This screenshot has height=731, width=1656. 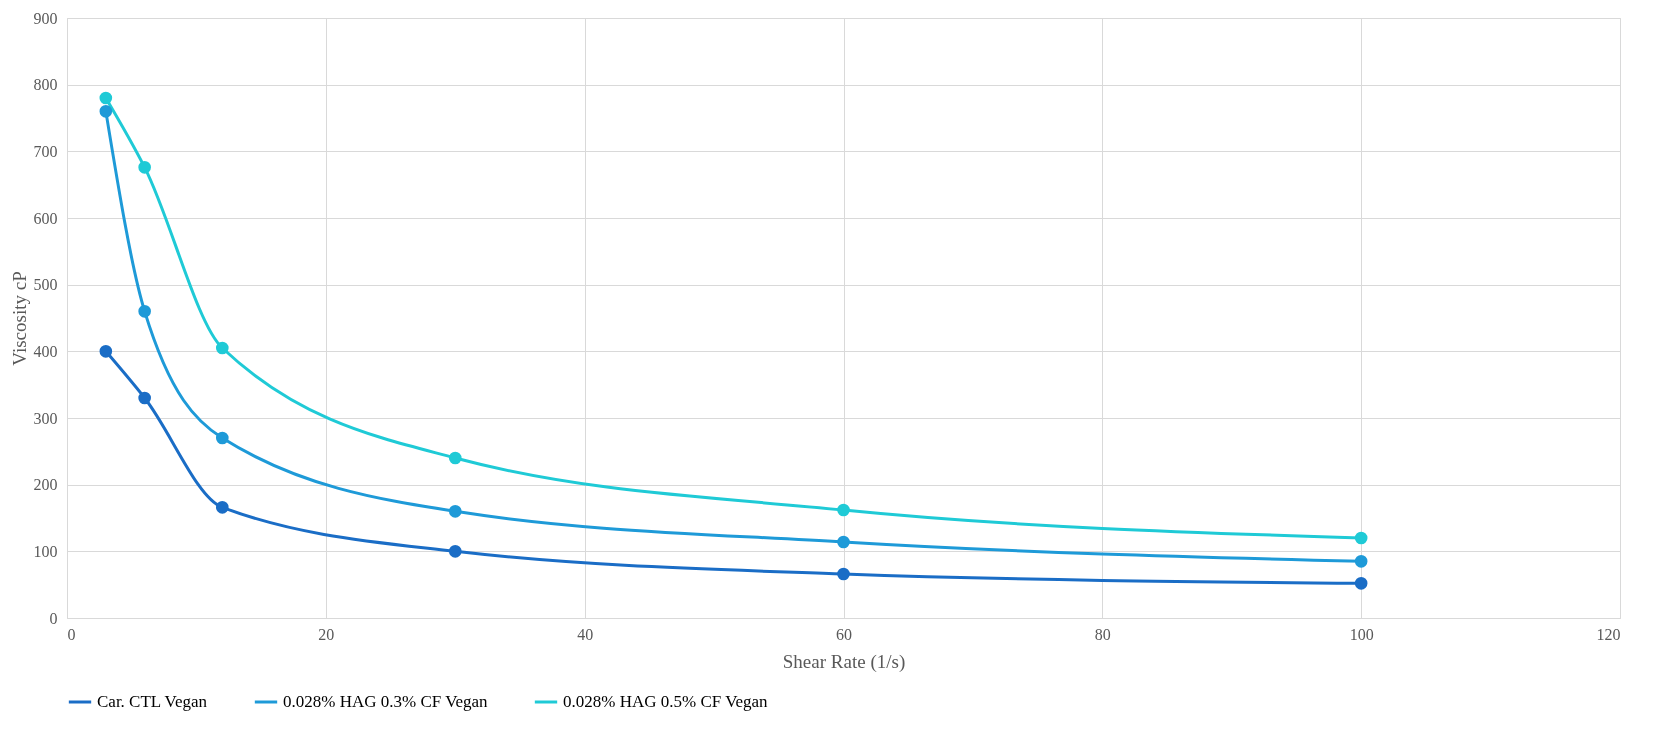 What do you see at coordinates (326, 634) in the screenshot?
I see `x-tick-label: 20` at bounding box center [326, 634].